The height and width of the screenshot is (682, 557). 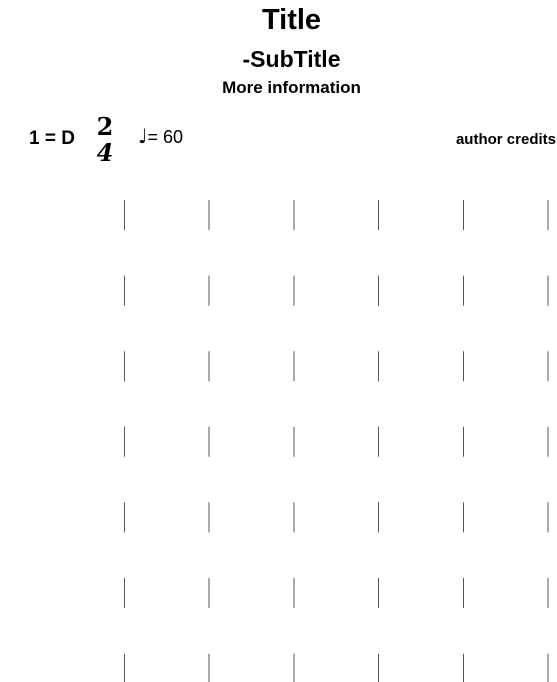 What do you see at coordinates (505, 139) in the screenshot?
I see `author-credits: author credits` at bounding box center [505, 139].